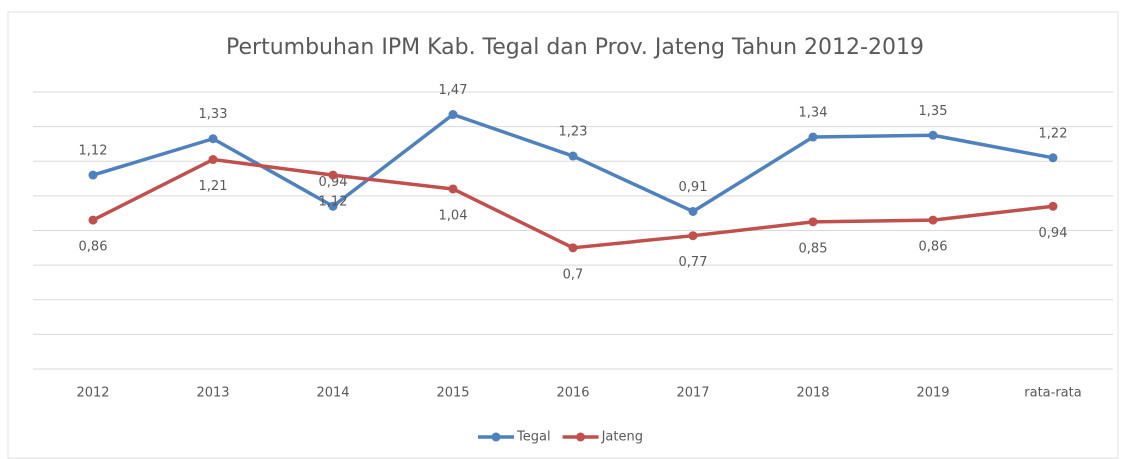  Describe the element at coordinates (332, 393) in the screenshot. I see `x-tick-label: 2014` at that location.